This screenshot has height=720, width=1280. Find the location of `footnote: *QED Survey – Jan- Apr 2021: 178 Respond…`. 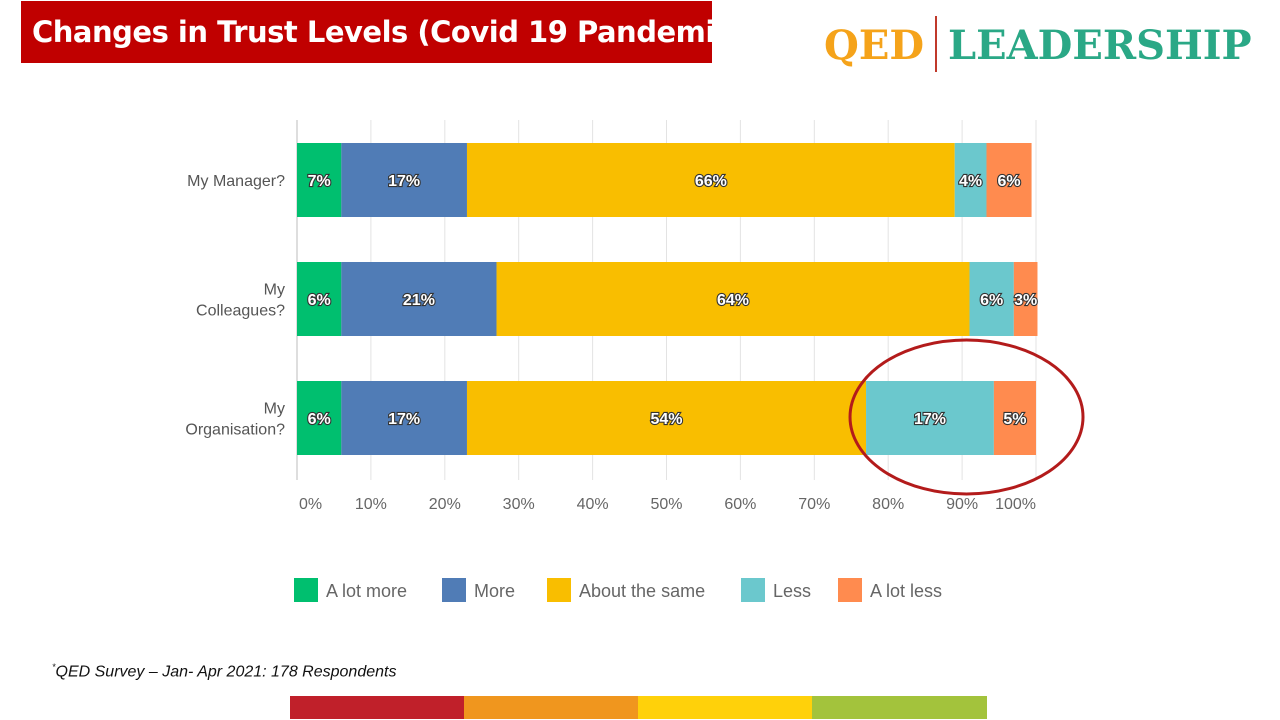

footnote: *QED Survey – Jan- Apr 2021: 178 Respond… is located at coordinates (224, 671).